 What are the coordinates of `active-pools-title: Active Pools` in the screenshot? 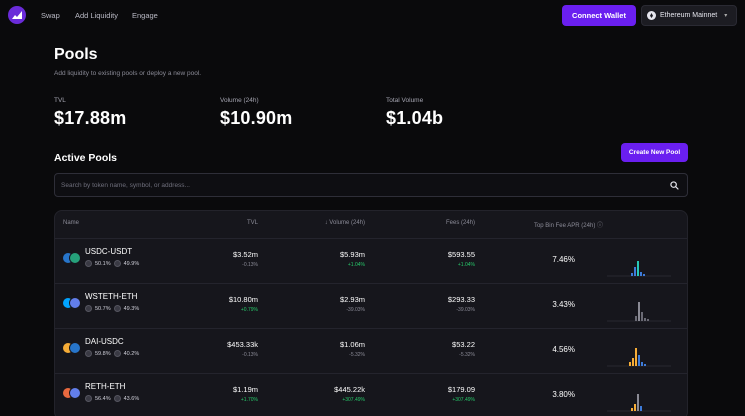 It's located at (86, 158).